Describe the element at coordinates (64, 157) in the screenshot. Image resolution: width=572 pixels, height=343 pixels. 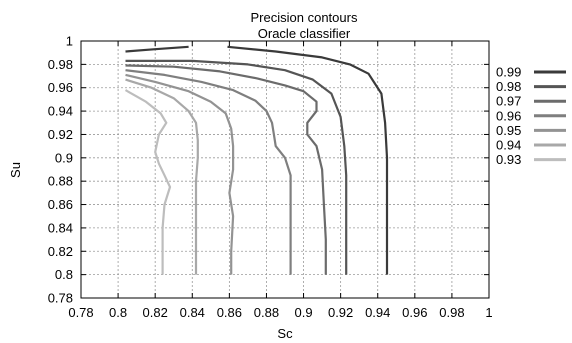
I see `y-tick-label: 0.9` at that location.